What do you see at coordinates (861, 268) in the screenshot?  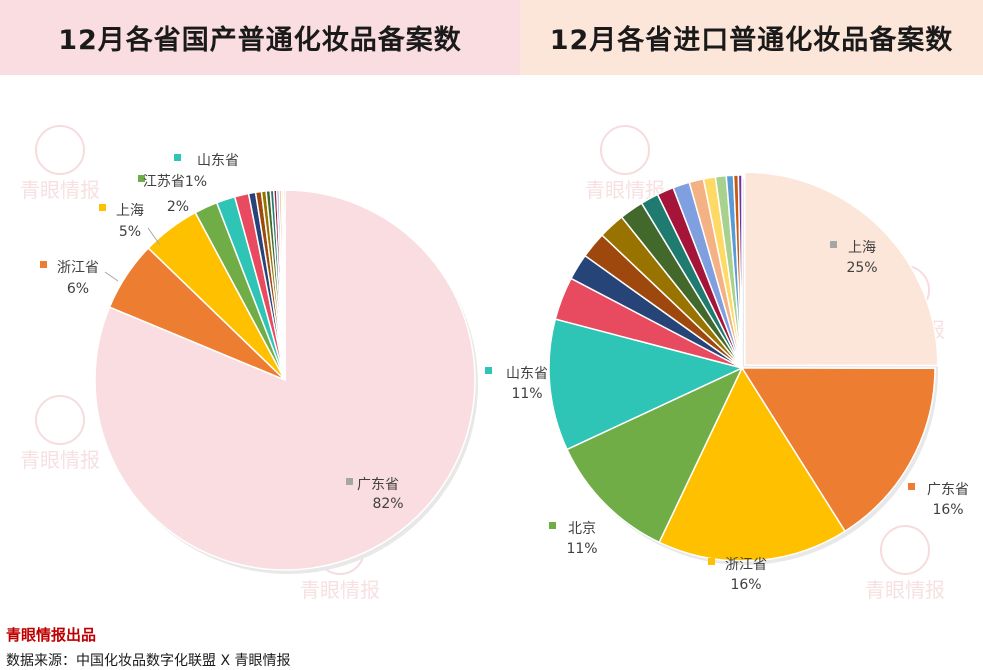 I see `slice-value-label: 25%` at bounding box center [861, 268].